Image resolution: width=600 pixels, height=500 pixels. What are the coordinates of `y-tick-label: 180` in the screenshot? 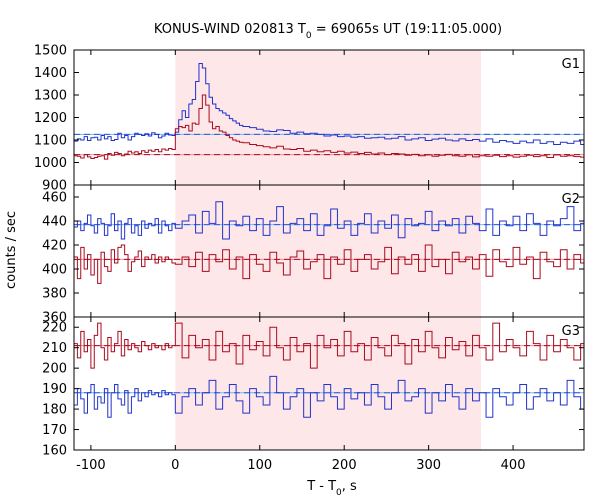 It's located at (54, 410).